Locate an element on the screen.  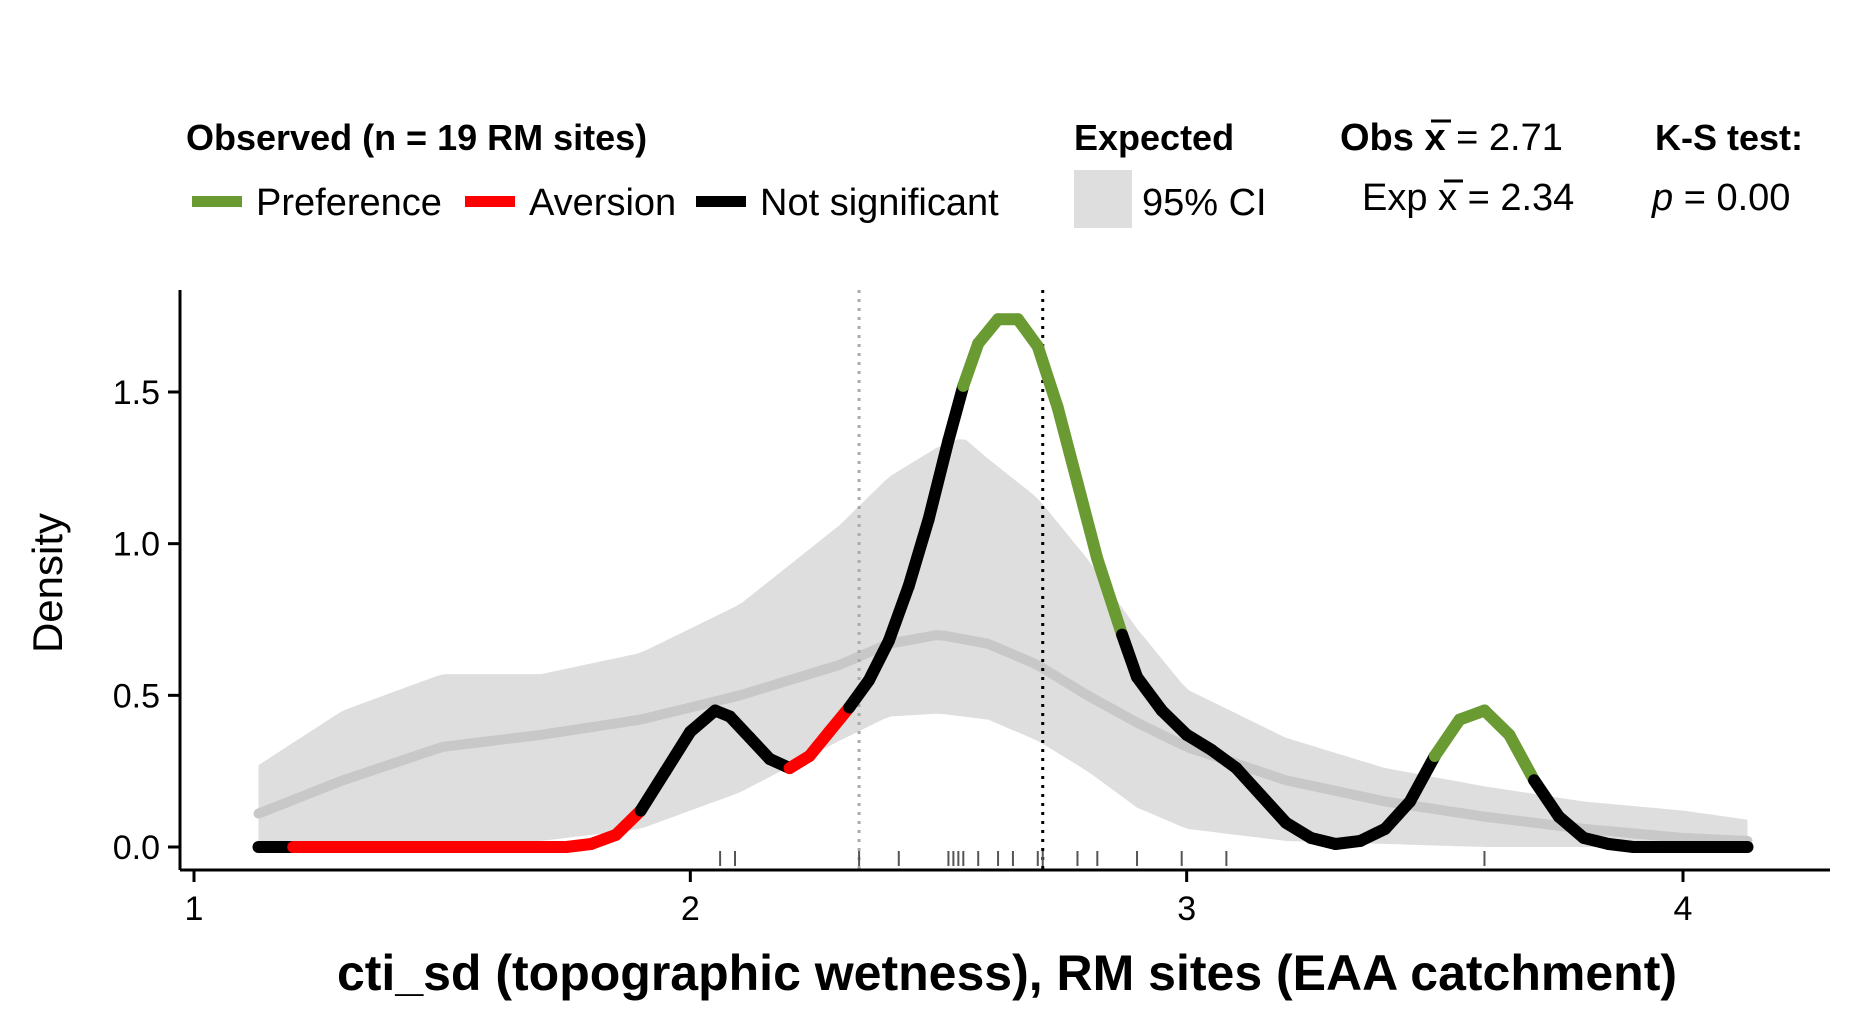
legend-not-significant-swatch is located at coordinates (721, 201).